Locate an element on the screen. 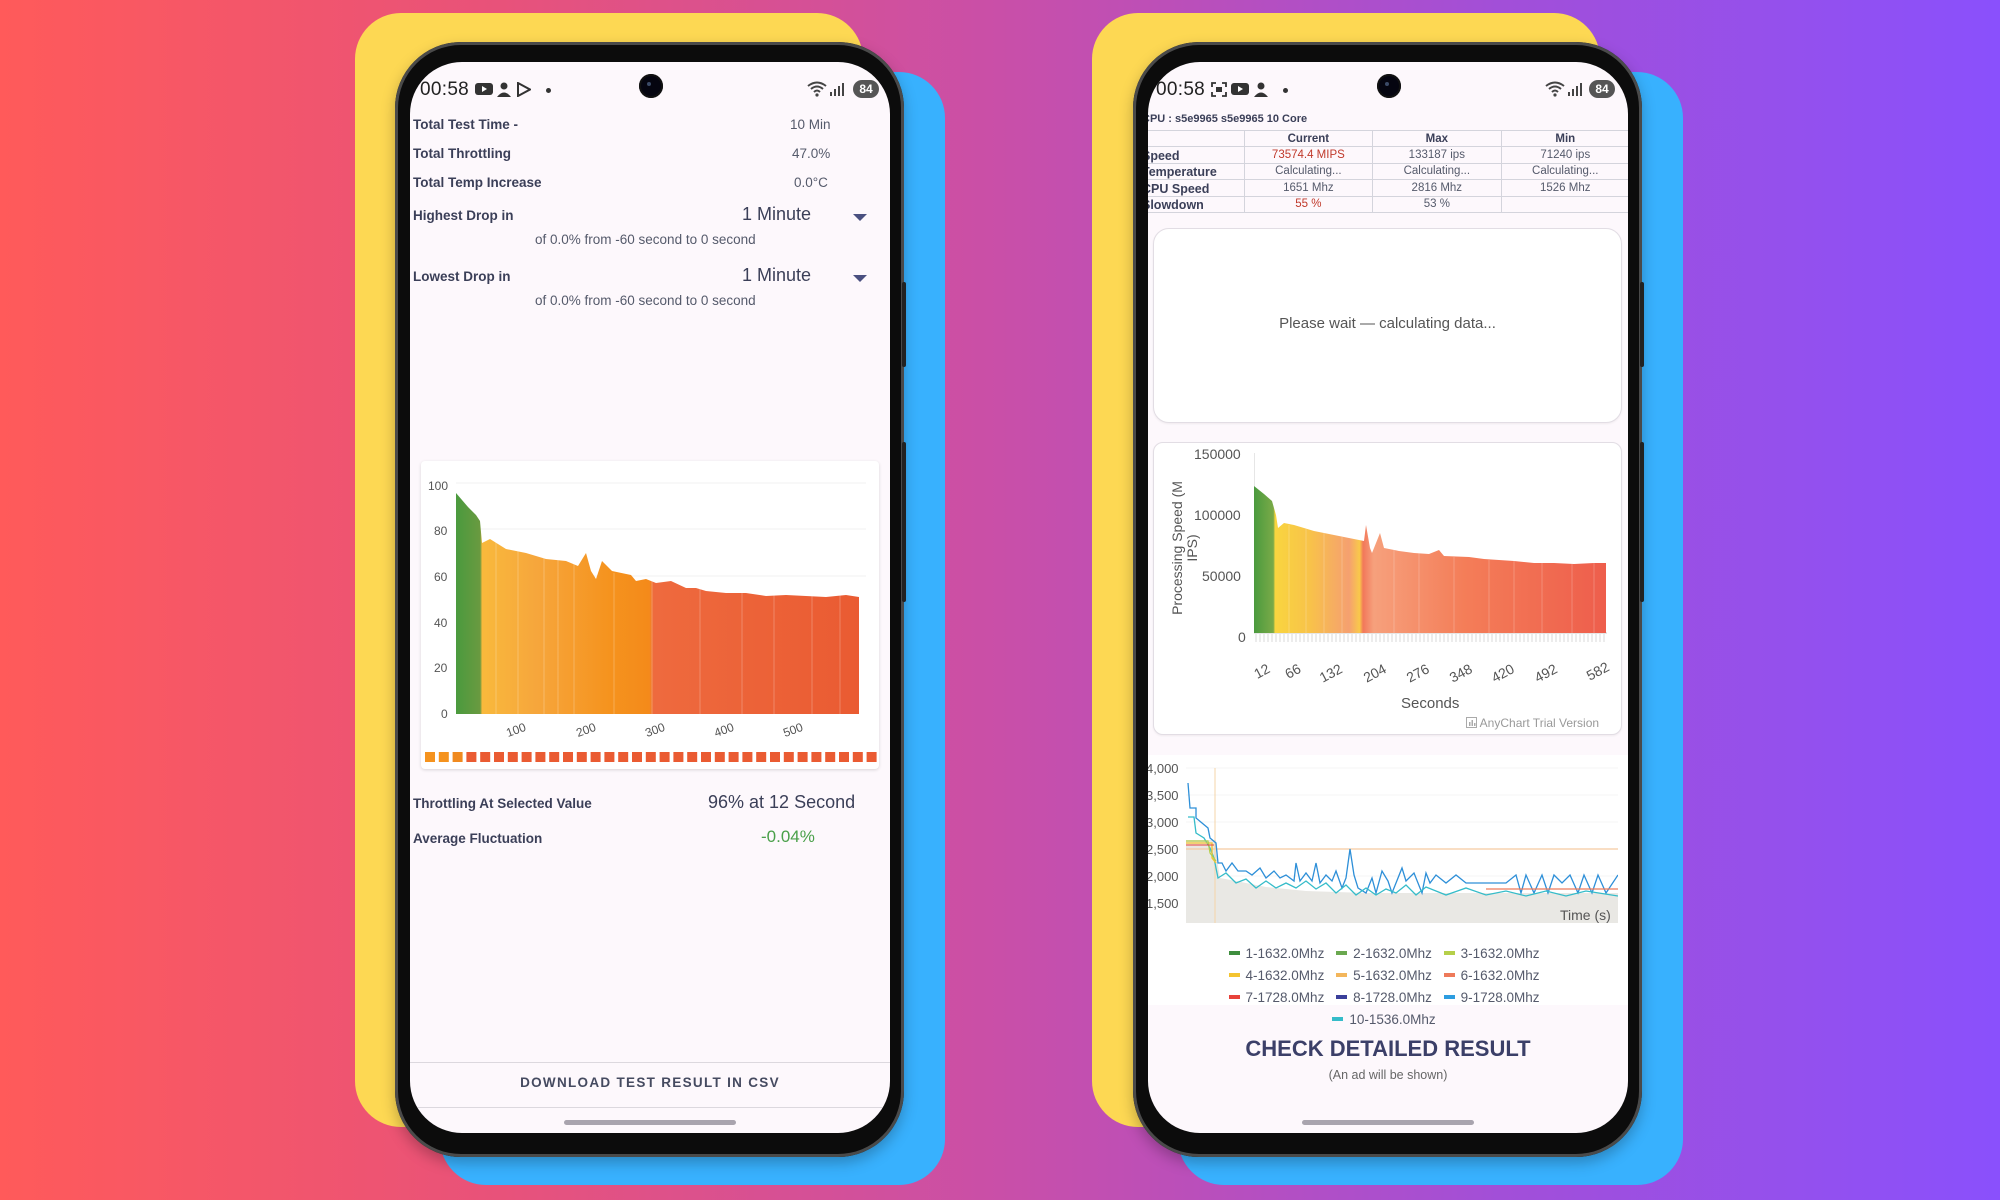  legend-item: 10-1536.0Mhz is located at coordinates (1384, 1019).